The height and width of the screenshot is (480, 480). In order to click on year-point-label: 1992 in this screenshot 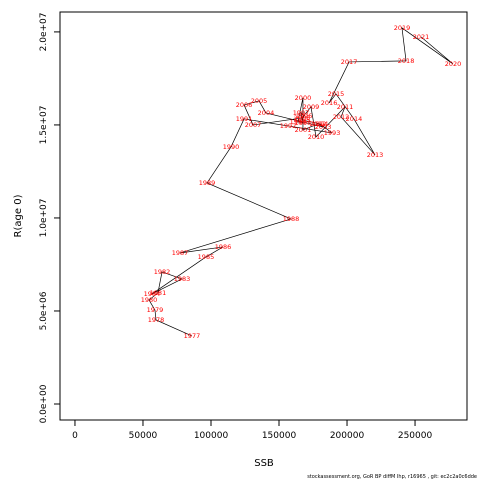, I will do `click(288, 126)`.